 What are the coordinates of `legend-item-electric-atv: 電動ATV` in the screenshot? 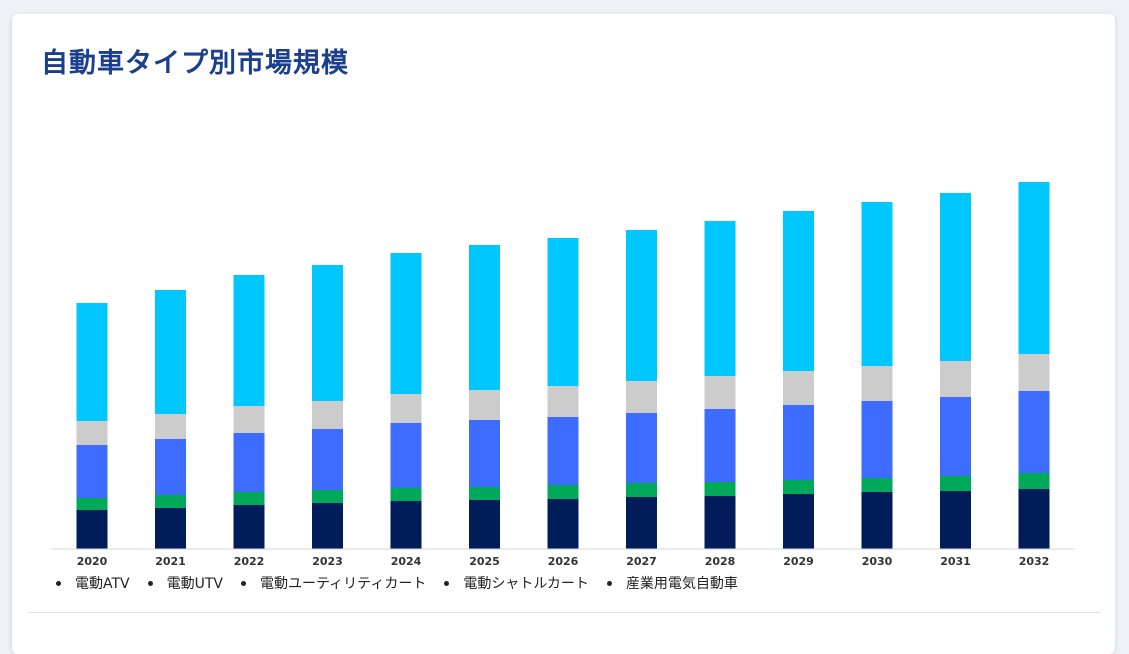 It's located at (93, 583).